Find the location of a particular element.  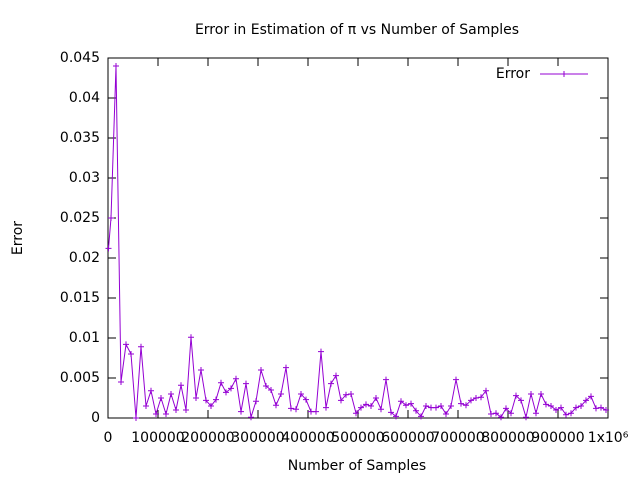

x-tick-label: 0 is located at coordinates (108, 438).